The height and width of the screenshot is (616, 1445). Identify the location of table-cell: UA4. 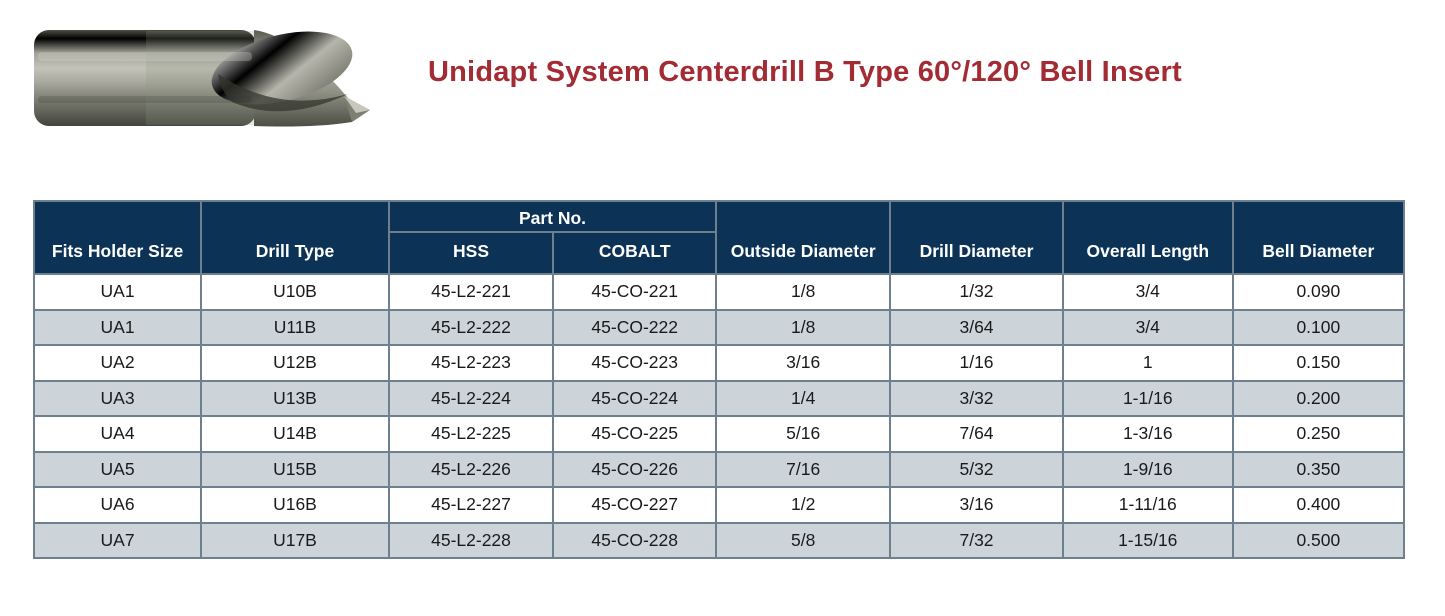
(117, 434).